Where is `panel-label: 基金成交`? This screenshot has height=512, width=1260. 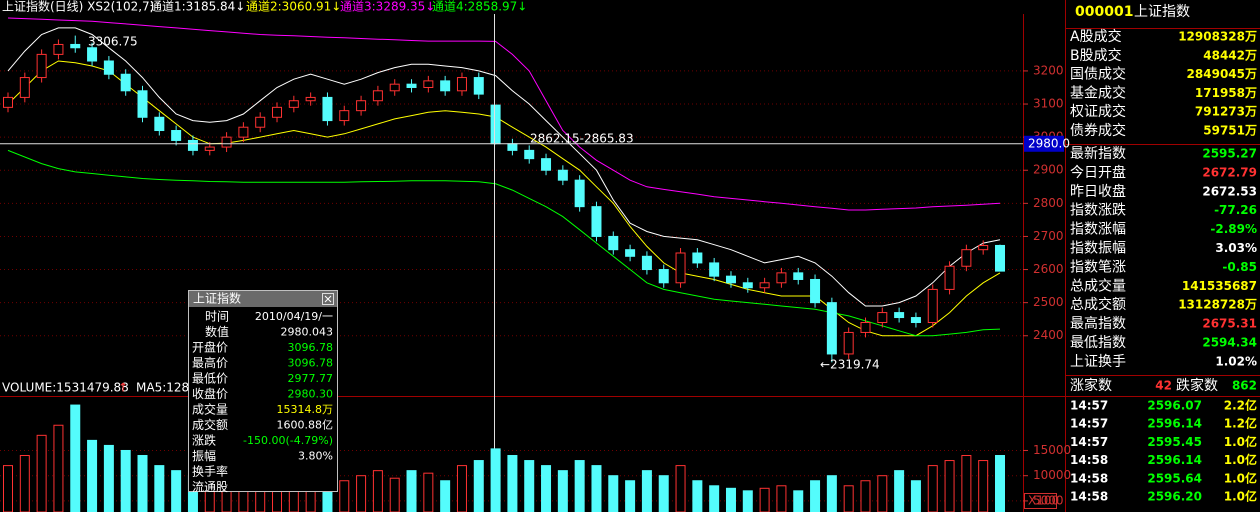
panel-label: 基金成交 is located at coordinates (1098, 92).